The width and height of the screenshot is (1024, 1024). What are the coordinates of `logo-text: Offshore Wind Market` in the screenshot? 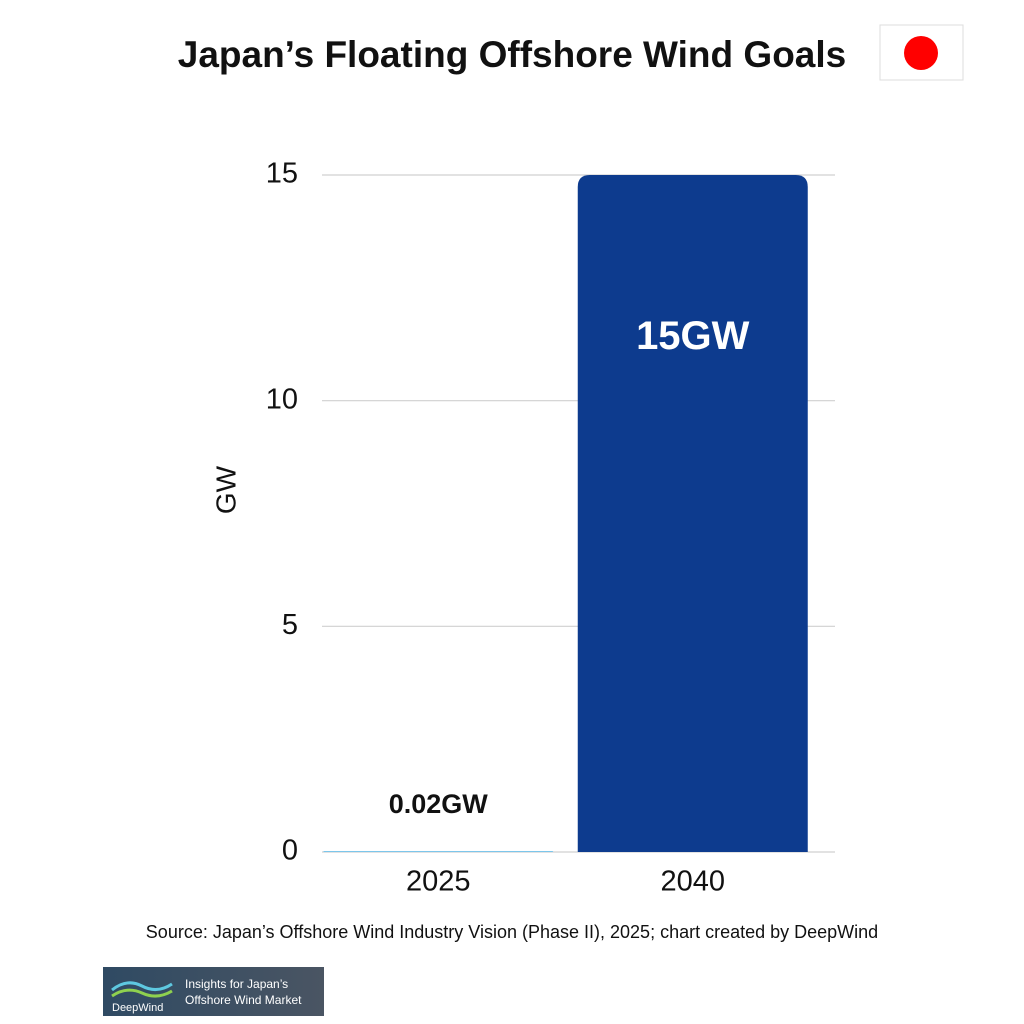 It's located at (243, 1000).